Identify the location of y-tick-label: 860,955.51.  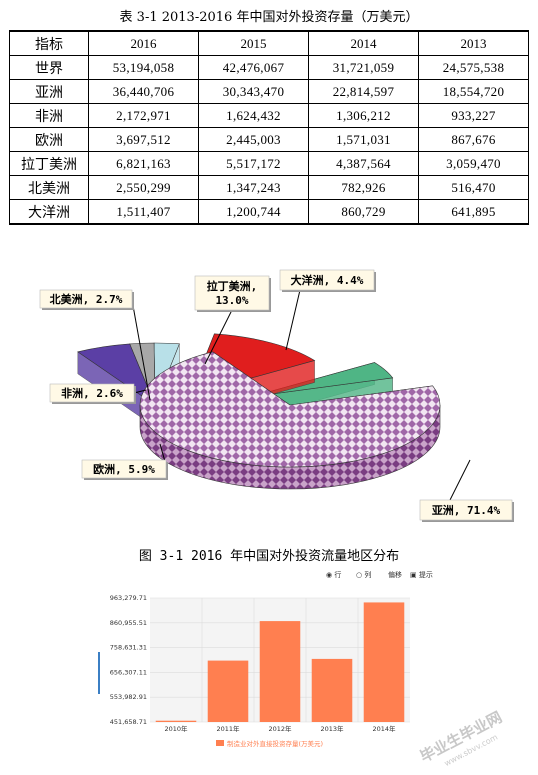
(128, 623).